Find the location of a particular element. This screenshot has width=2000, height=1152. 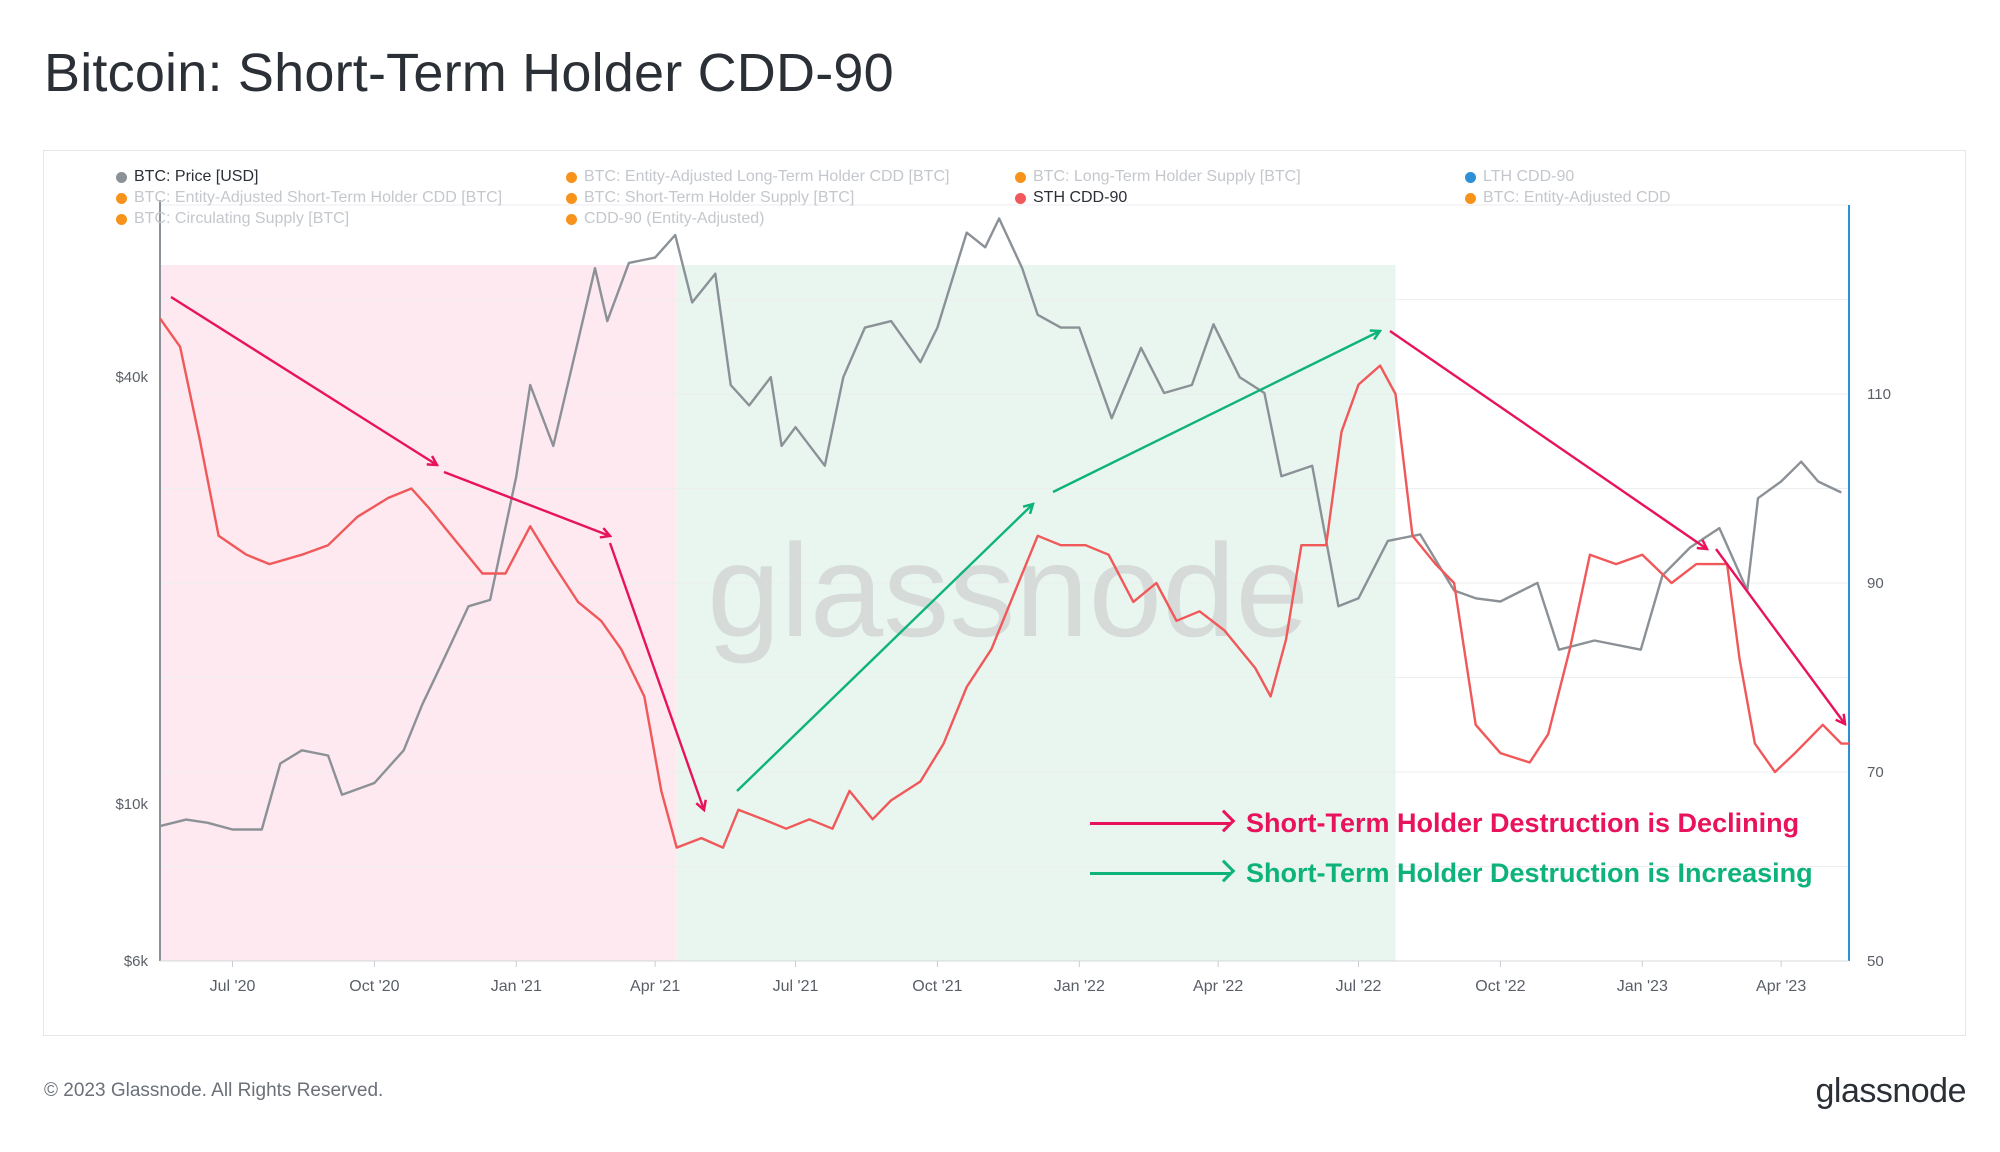

x-tick-label: Oct '22 is located at coordinates (1500, 986).